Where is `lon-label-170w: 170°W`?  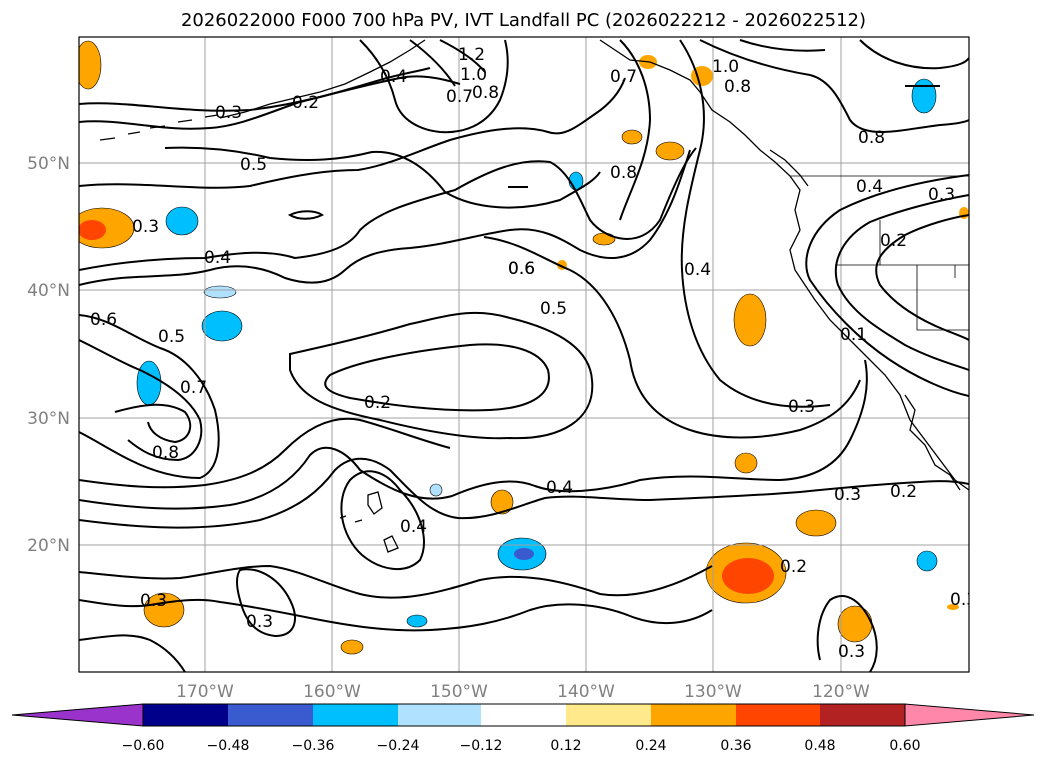
lon-label-170w: 170°W is located at coordinates (205, 692).